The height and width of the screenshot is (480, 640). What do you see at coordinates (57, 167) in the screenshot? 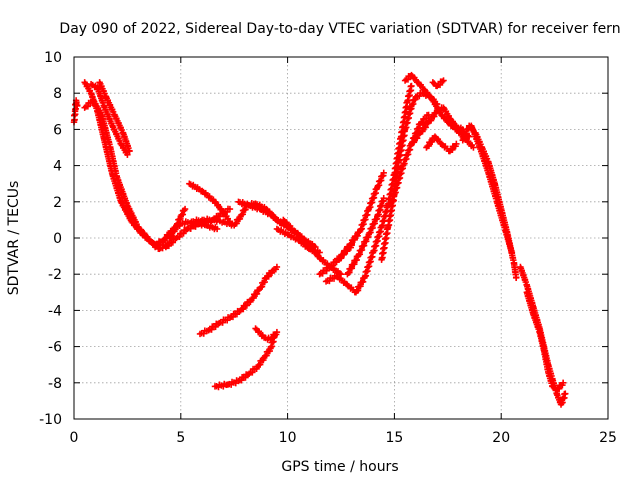
I see `y-tick-label: 4` at bounding box center [57, 167].